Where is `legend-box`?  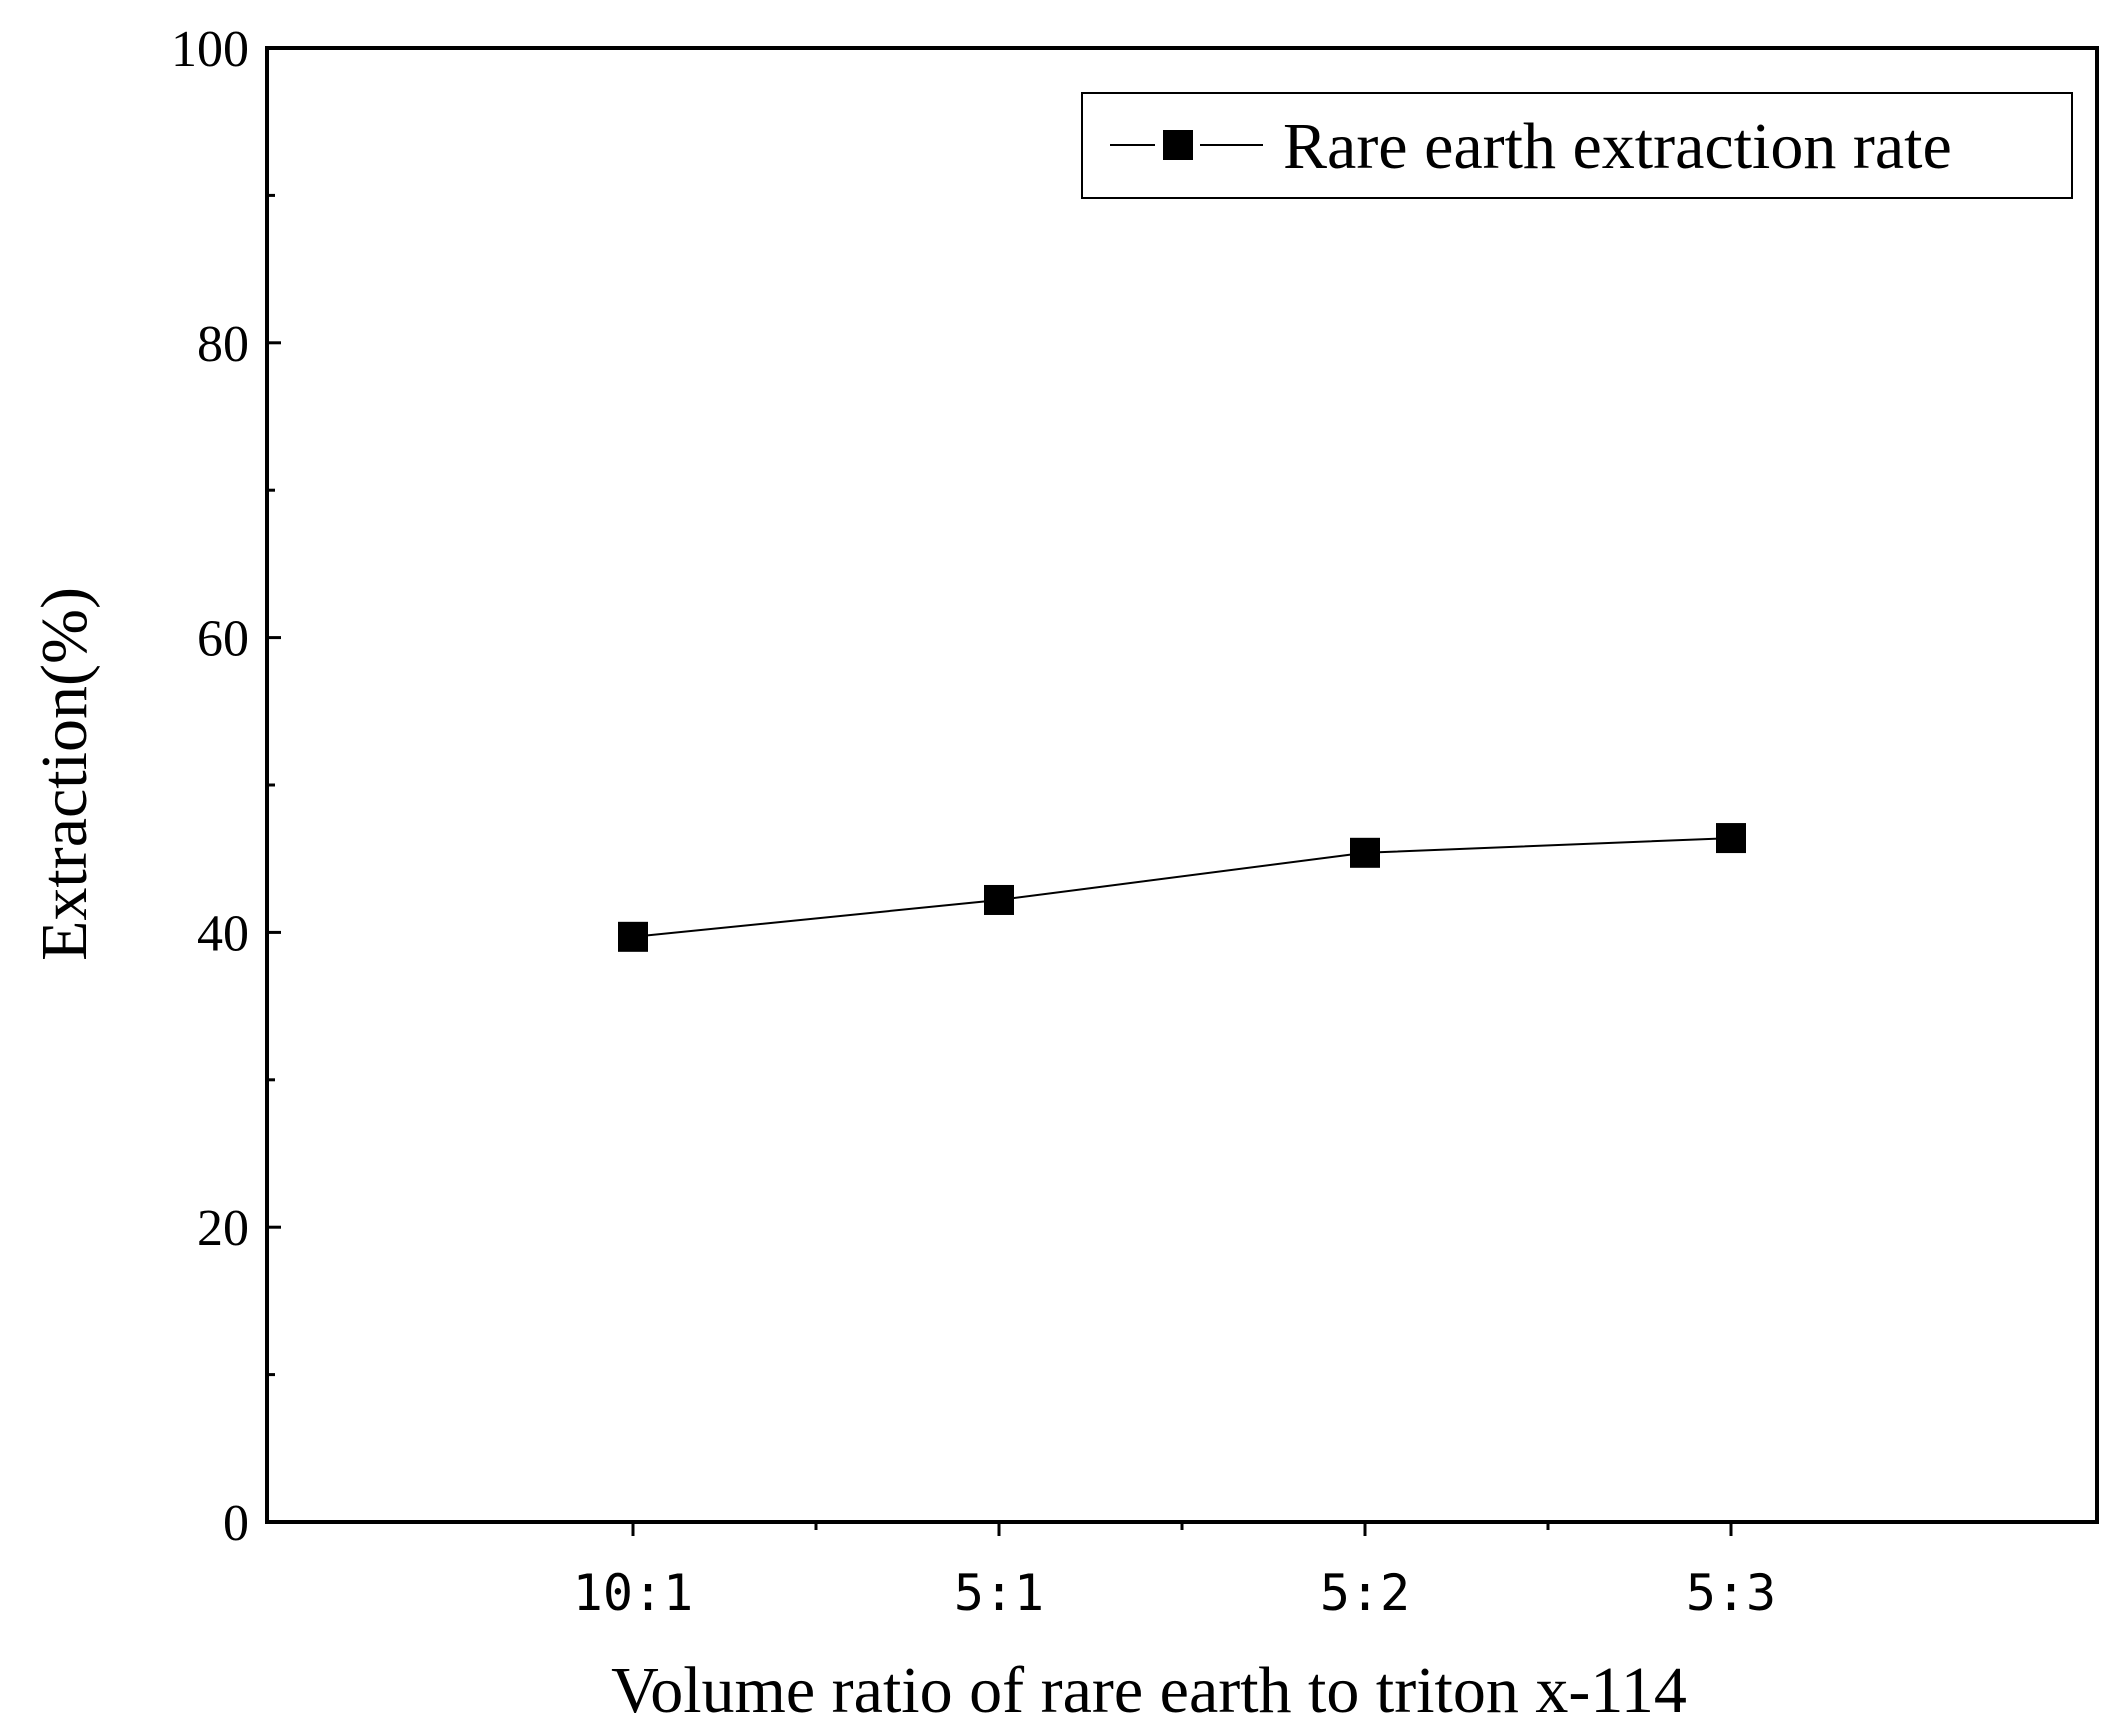
legend-box is located at coordinates (1577, 145).